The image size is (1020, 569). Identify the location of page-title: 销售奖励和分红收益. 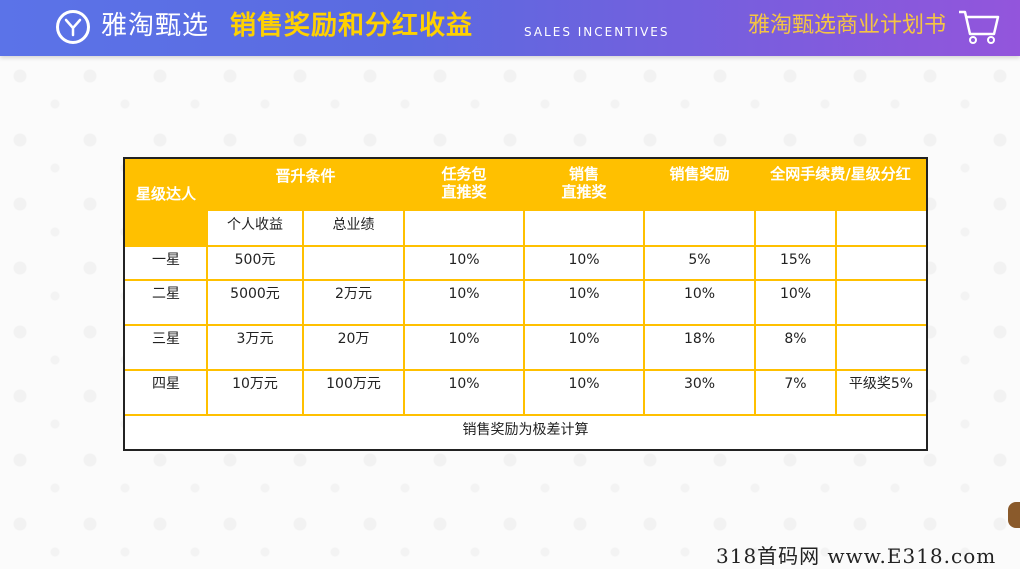
(352, 26).